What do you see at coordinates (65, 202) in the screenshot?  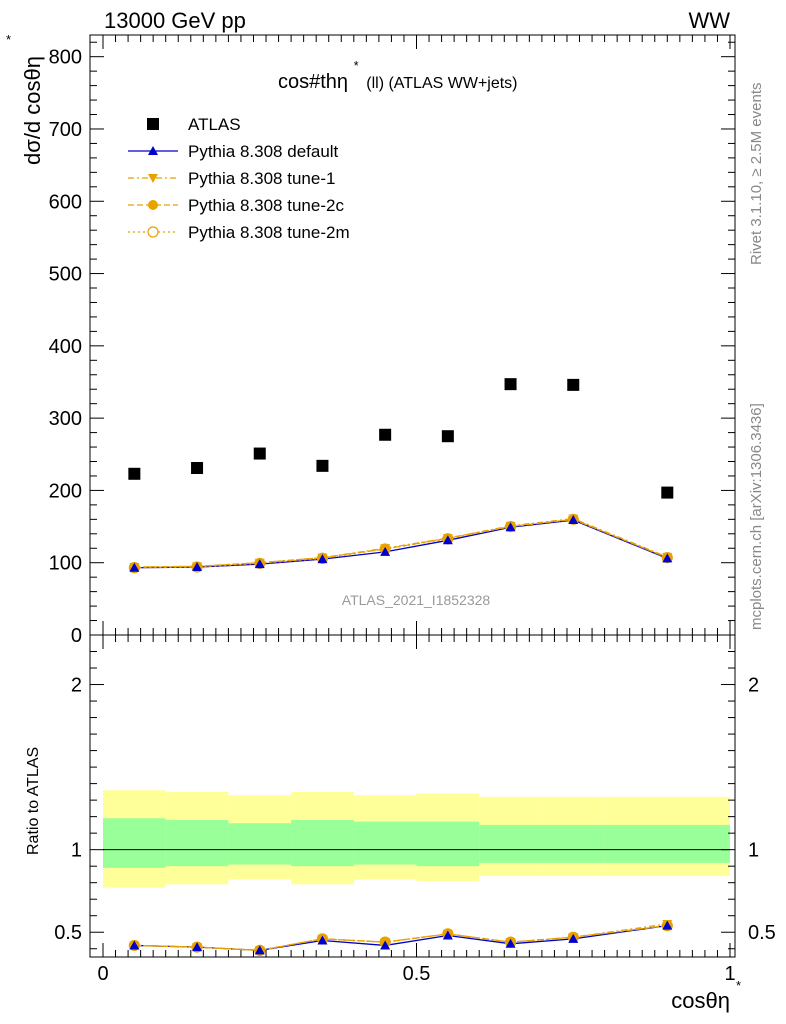 I see `upper-ytick-label: 600` at bounding box center [65, 202].